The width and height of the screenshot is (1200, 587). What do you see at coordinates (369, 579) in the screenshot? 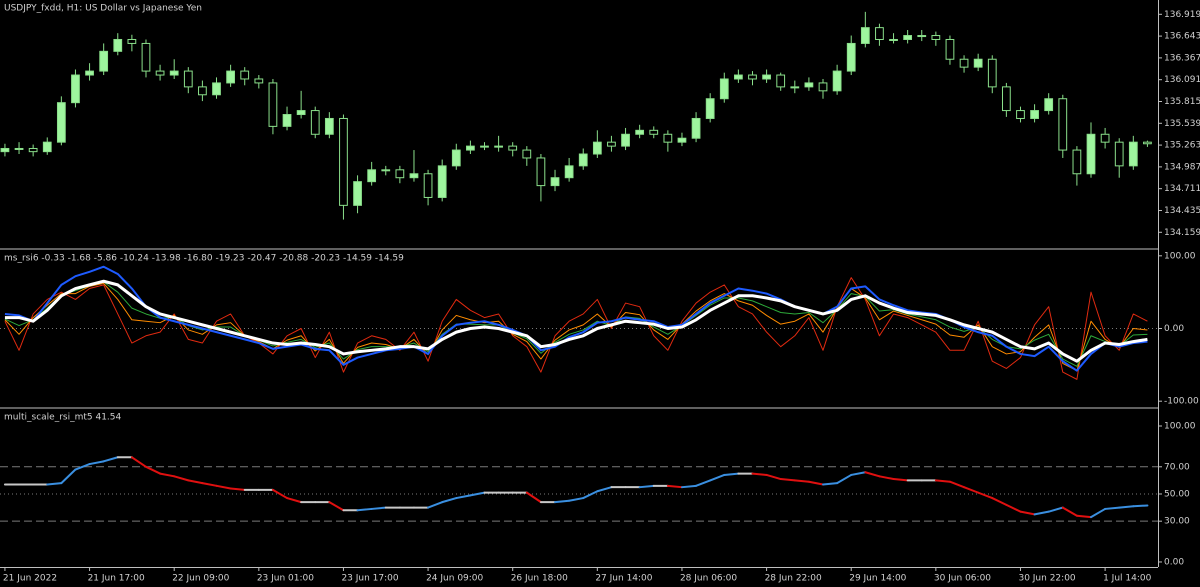
I see `x-tick-label: 23 Jun 17:00` at bounding box center [369, 579].